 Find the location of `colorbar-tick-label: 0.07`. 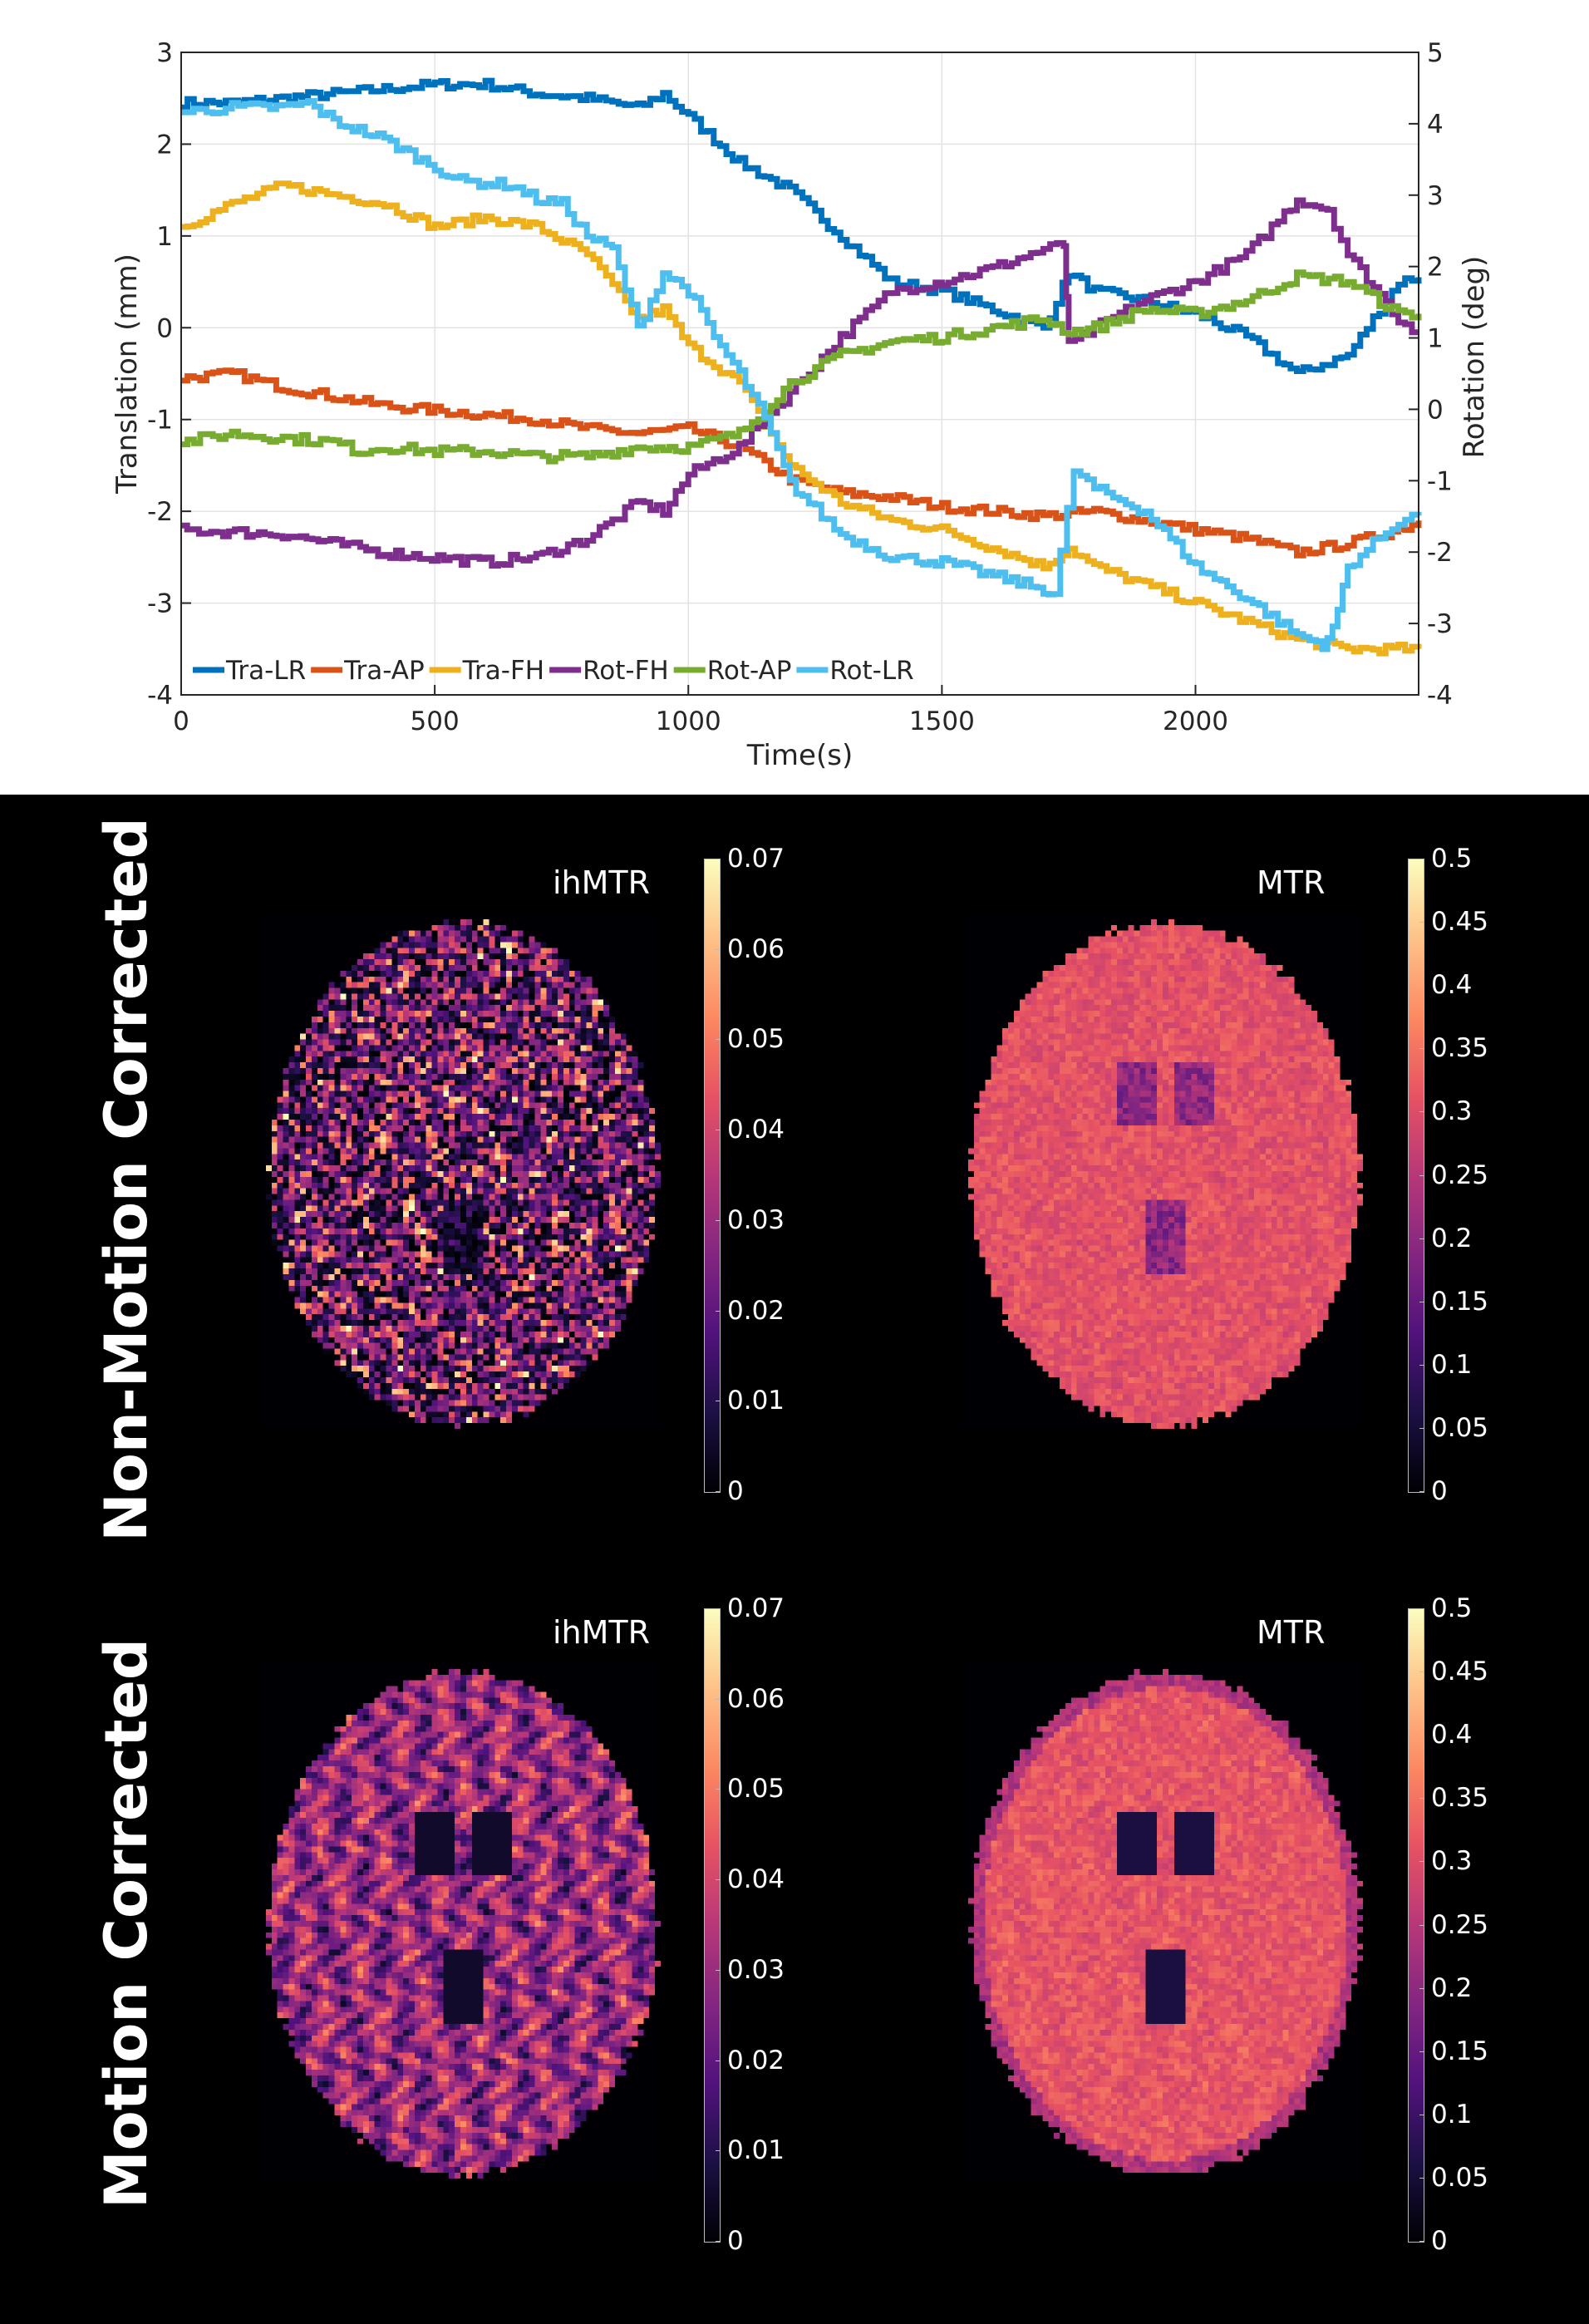

colorbar-tick-label: 0.07 is located at coordinates (756, 859).